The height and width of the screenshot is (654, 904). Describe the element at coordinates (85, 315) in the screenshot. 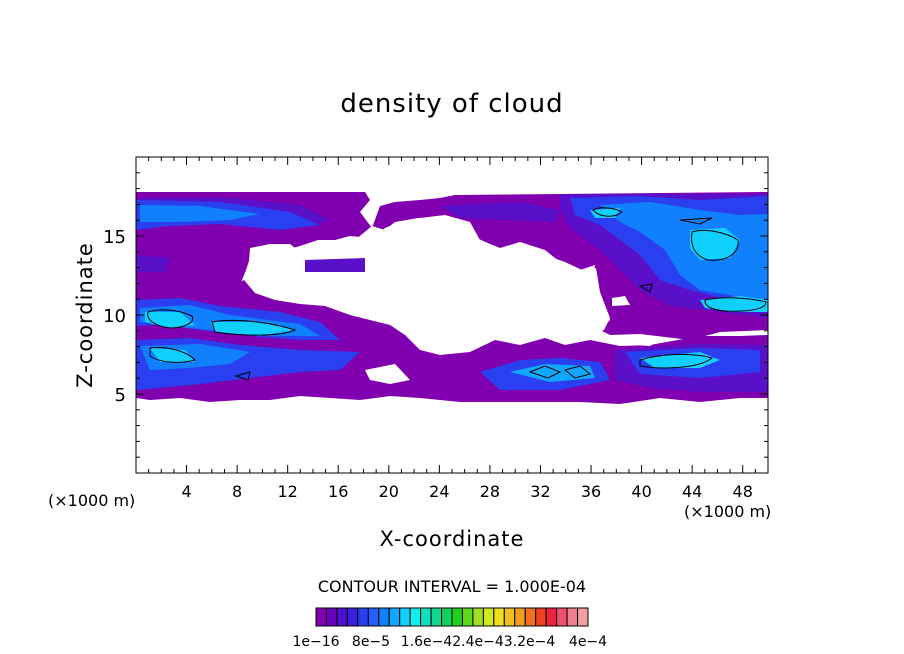

I see `y-axis-label: Z-coordinate` at that location.